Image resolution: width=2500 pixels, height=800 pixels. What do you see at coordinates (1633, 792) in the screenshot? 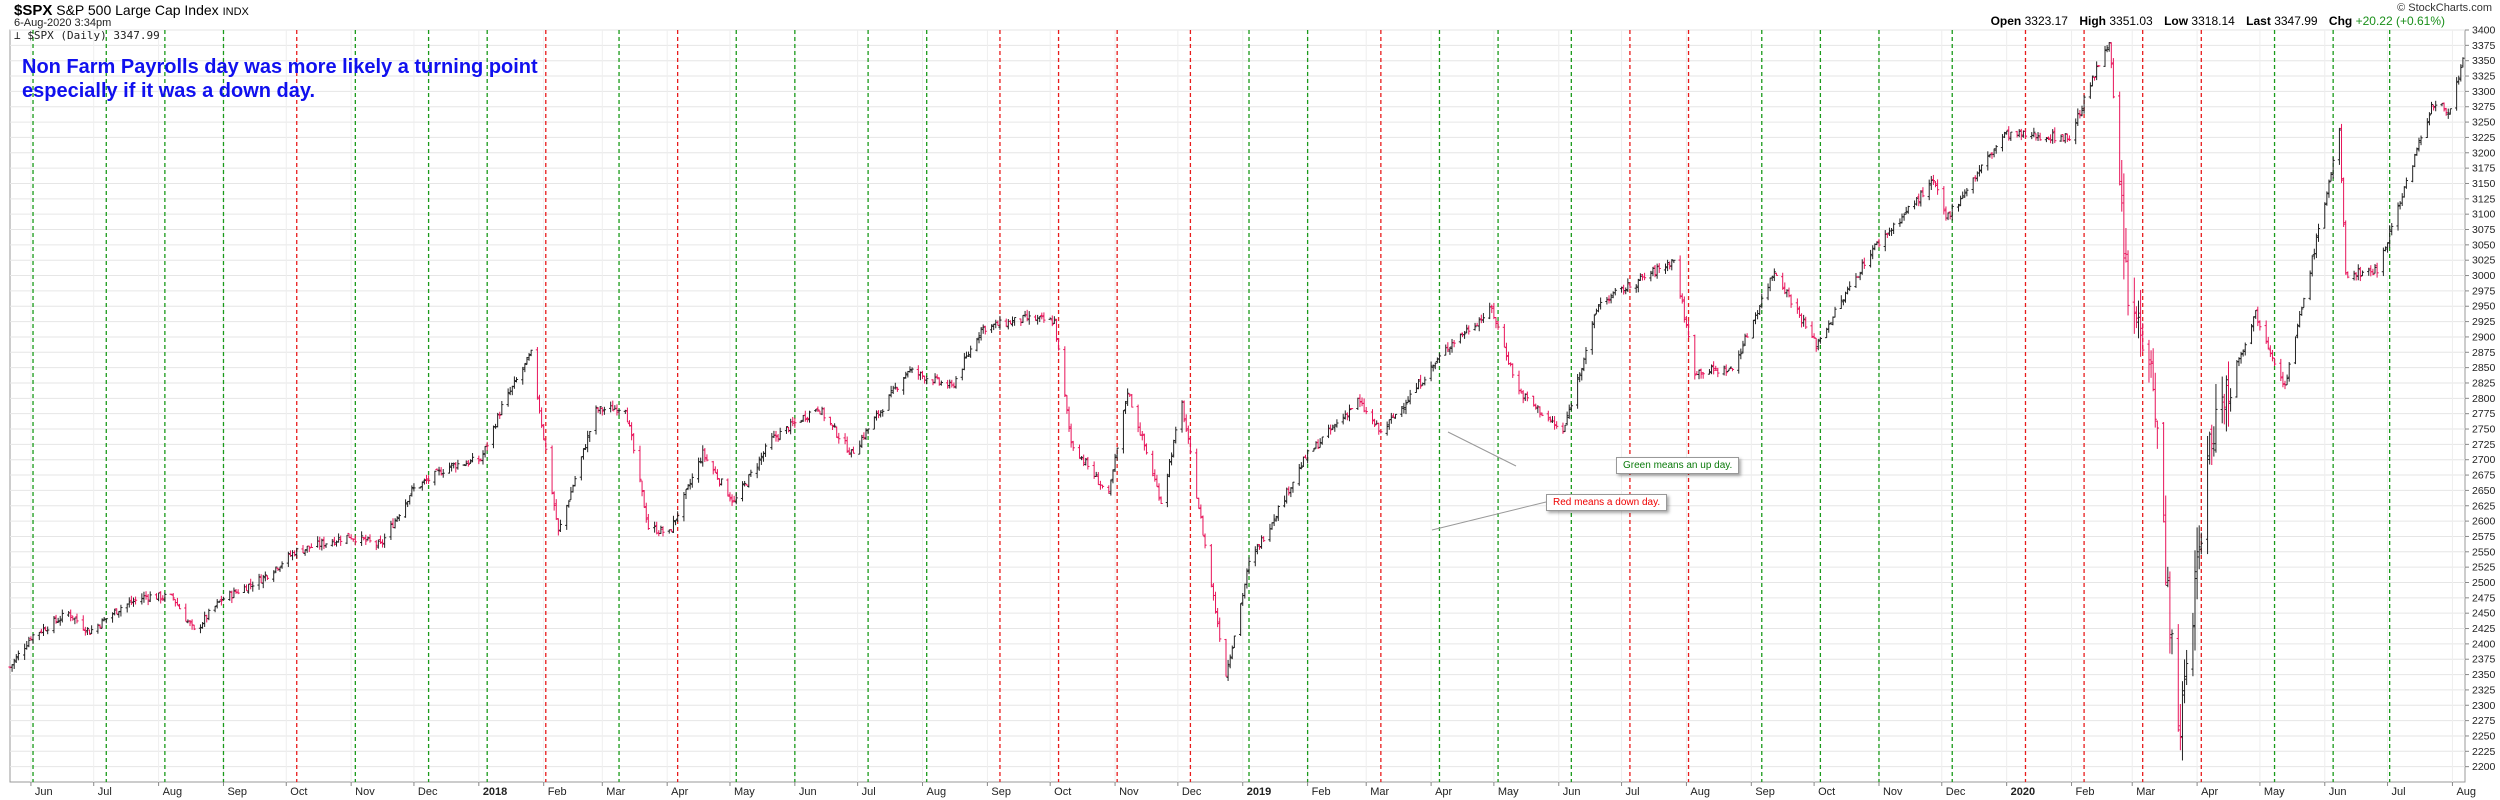
I see `x-tick-label: Jul` at bounding box center [1633, 792].